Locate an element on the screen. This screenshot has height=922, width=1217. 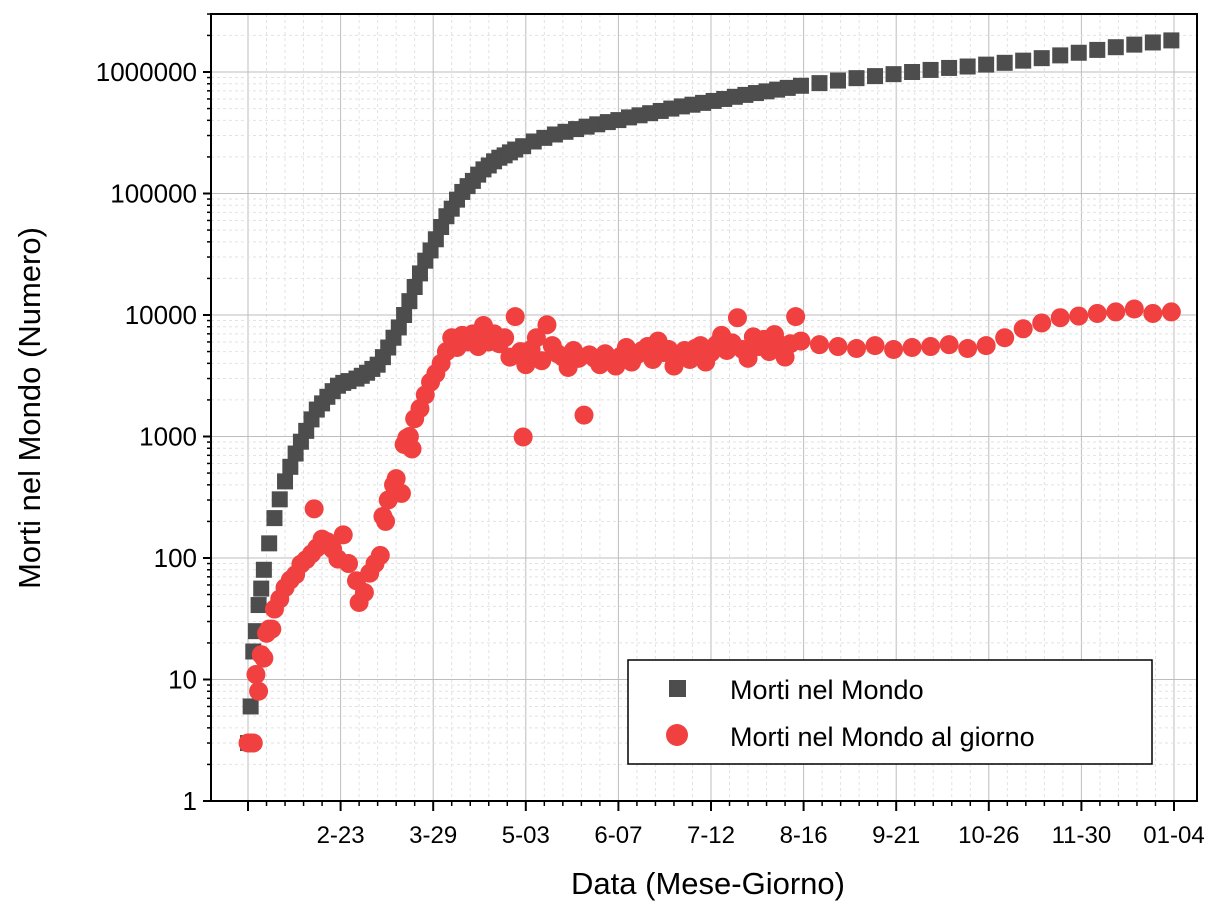
y-tick-label: 1 is located at coordinates (190, 801).